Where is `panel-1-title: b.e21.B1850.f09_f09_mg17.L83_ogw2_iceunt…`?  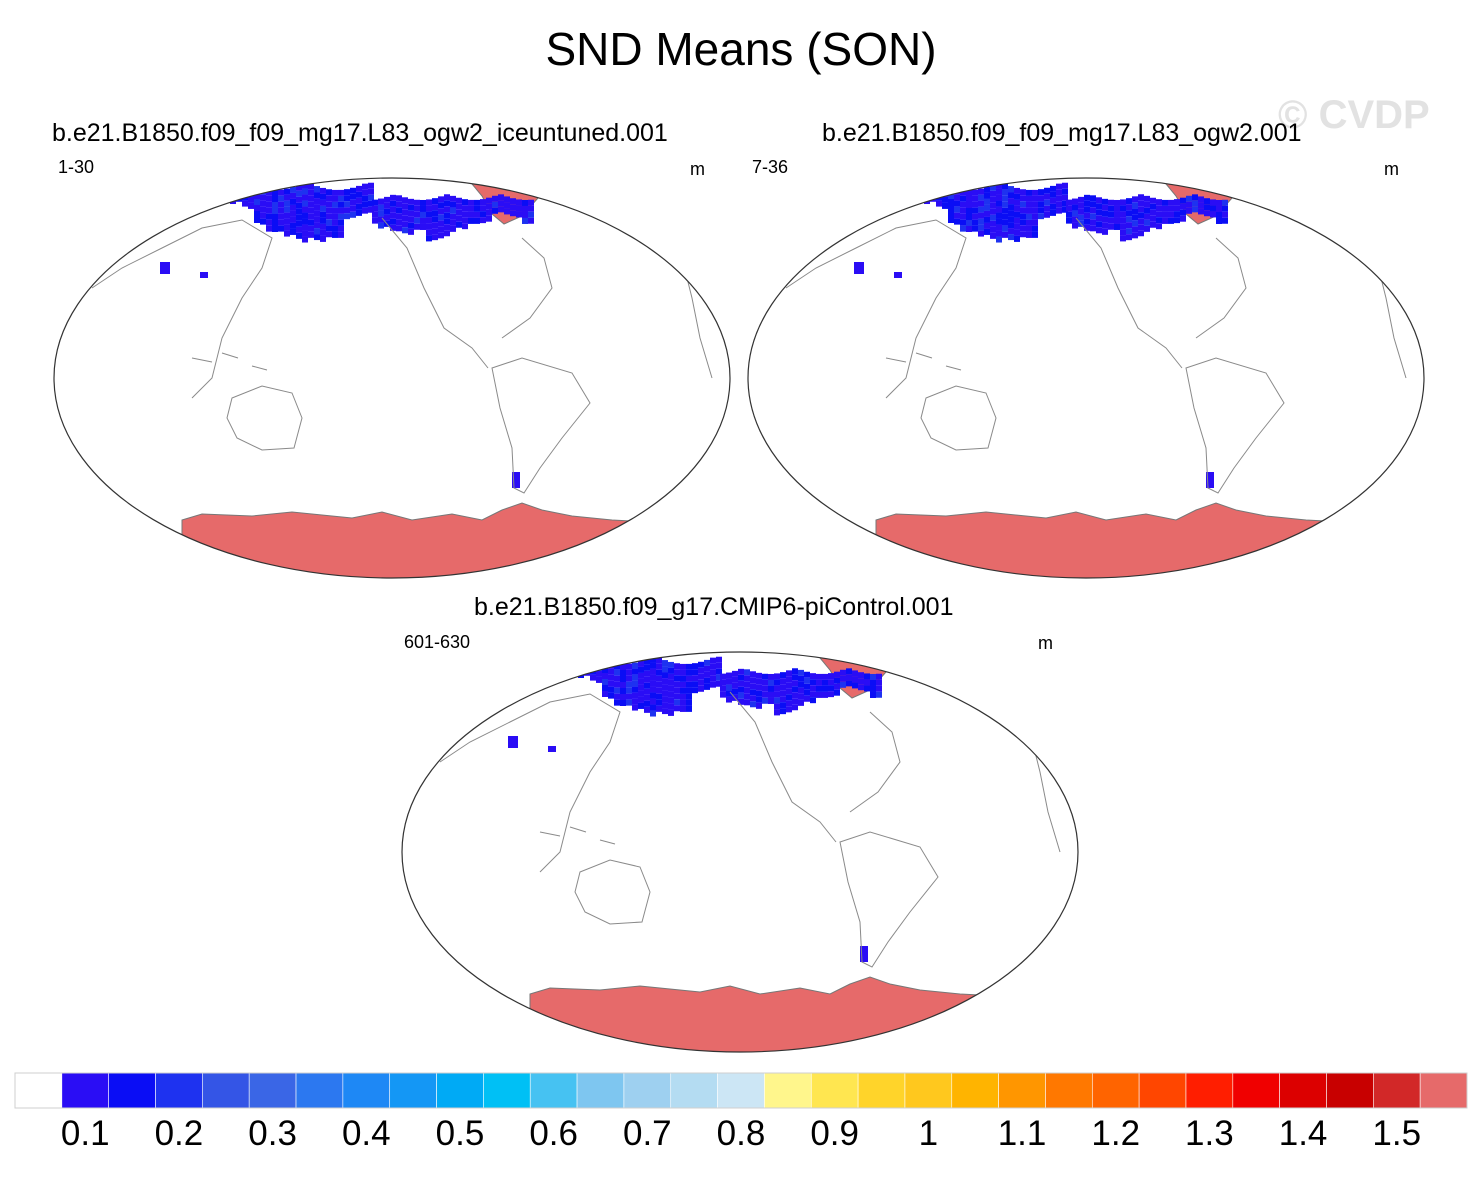 panel-1-title: b.e21.B1850.f09_f09_mg17.L83_ogw2_iceunt… is located at coordinates (360, 133).